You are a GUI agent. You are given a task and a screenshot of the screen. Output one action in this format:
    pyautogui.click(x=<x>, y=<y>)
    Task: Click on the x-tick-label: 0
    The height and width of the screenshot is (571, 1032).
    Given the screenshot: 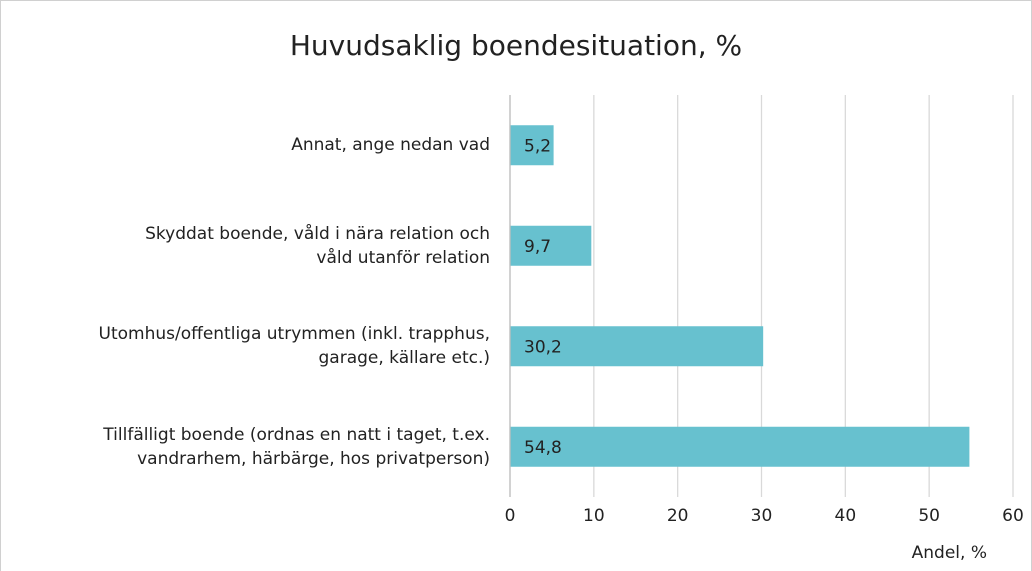 What is the action you would take?
    pyautogui.click(x=510, y=516)
    